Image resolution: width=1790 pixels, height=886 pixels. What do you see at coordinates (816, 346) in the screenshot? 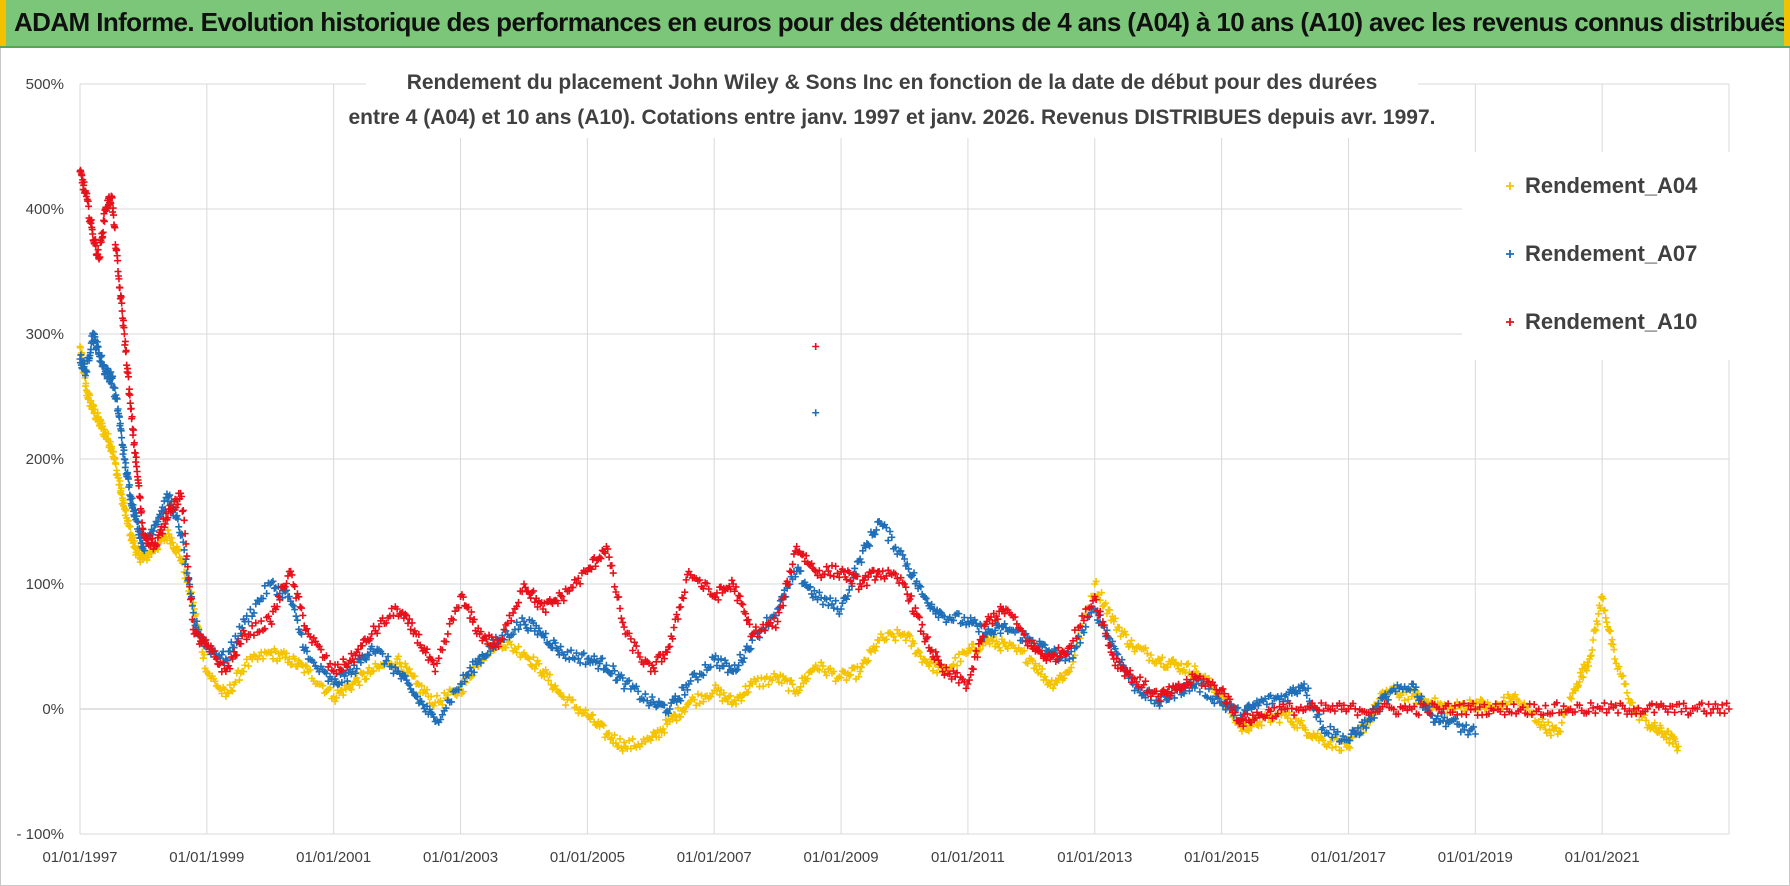
I see `outlier-point` at bounding box center [816, 346].